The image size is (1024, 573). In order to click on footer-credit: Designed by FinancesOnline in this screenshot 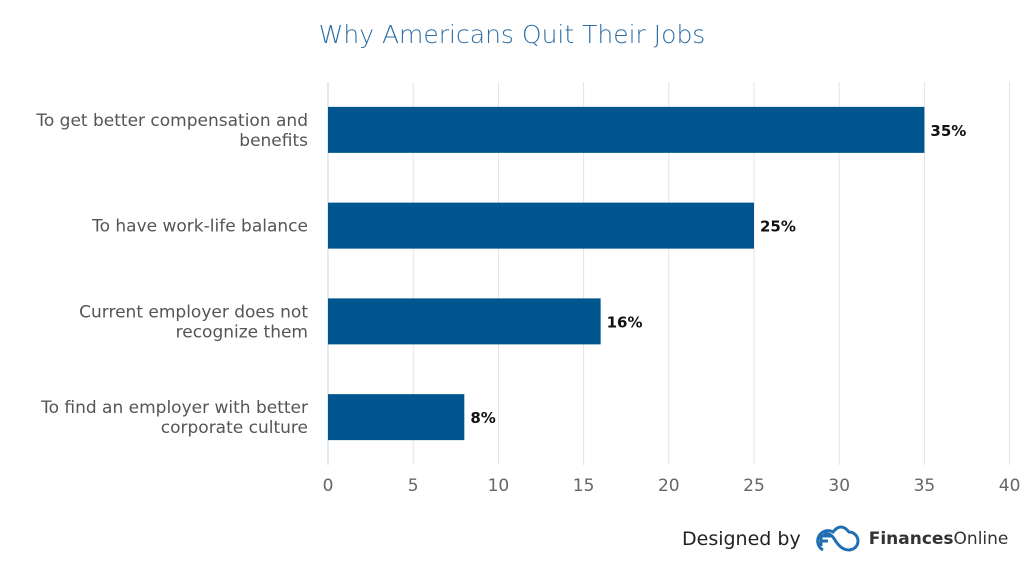, I will do `click(845, 539)`.